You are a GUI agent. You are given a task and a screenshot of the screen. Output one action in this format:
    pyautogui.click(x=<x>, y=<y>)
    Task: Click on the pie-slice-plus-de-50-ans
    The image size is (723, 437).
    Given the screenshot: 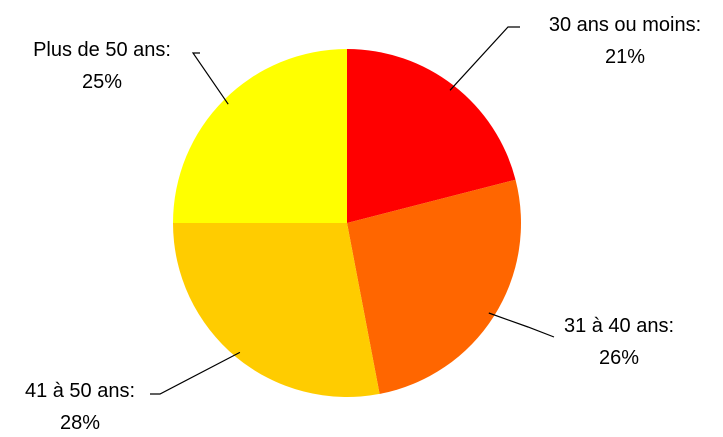 What is the action you would take?
    pyautogui.click(x=260, y=136)
    